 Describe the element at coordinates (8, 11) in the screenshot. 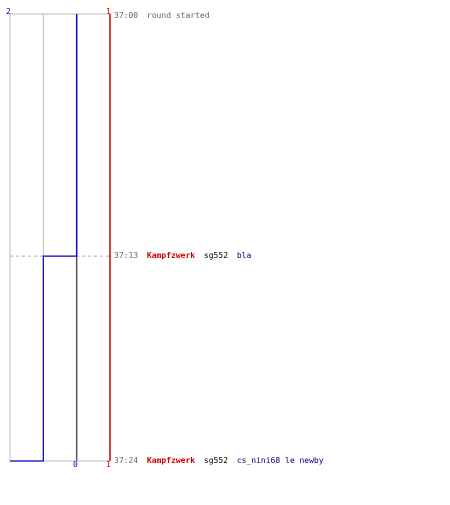

I see `top-blue-score-label: 2` at that location.